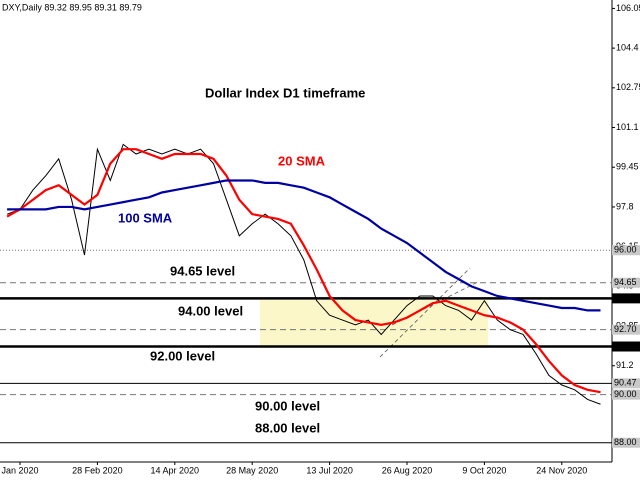 The width and height of the screenshot is (640, 480). I want to click on level-label: 92.00, so click(625, 346).